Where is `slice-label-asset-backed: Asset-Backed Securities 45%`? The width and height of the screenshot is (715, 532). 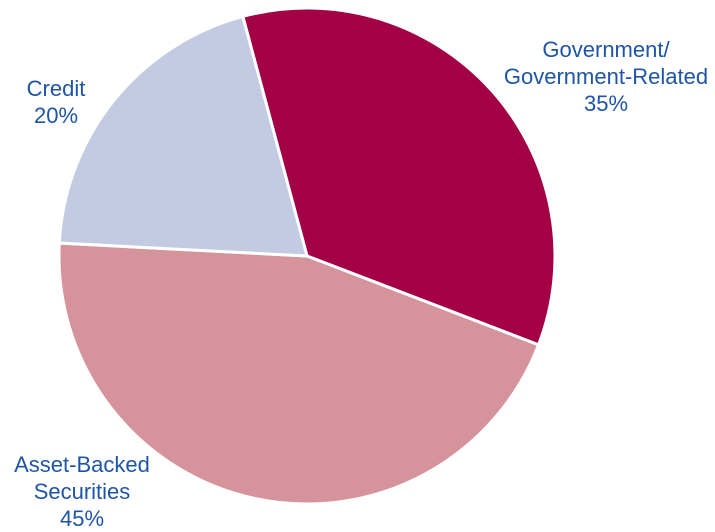
slice-label-asset-backed: Asset-Backed Securities 45% is located at coordinates (82, 491).